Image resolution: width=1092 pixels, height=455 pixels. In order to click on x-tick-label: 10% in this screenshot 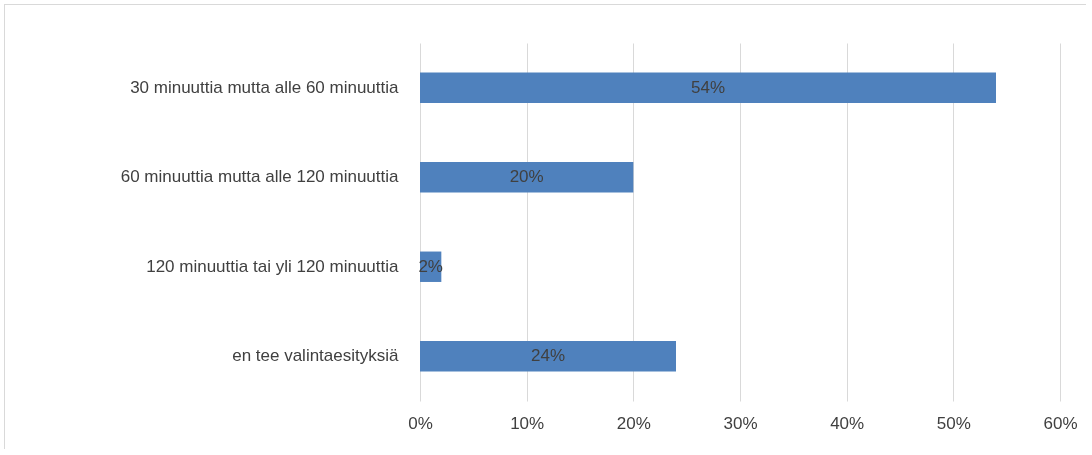, I will do `click(527, 423)`.